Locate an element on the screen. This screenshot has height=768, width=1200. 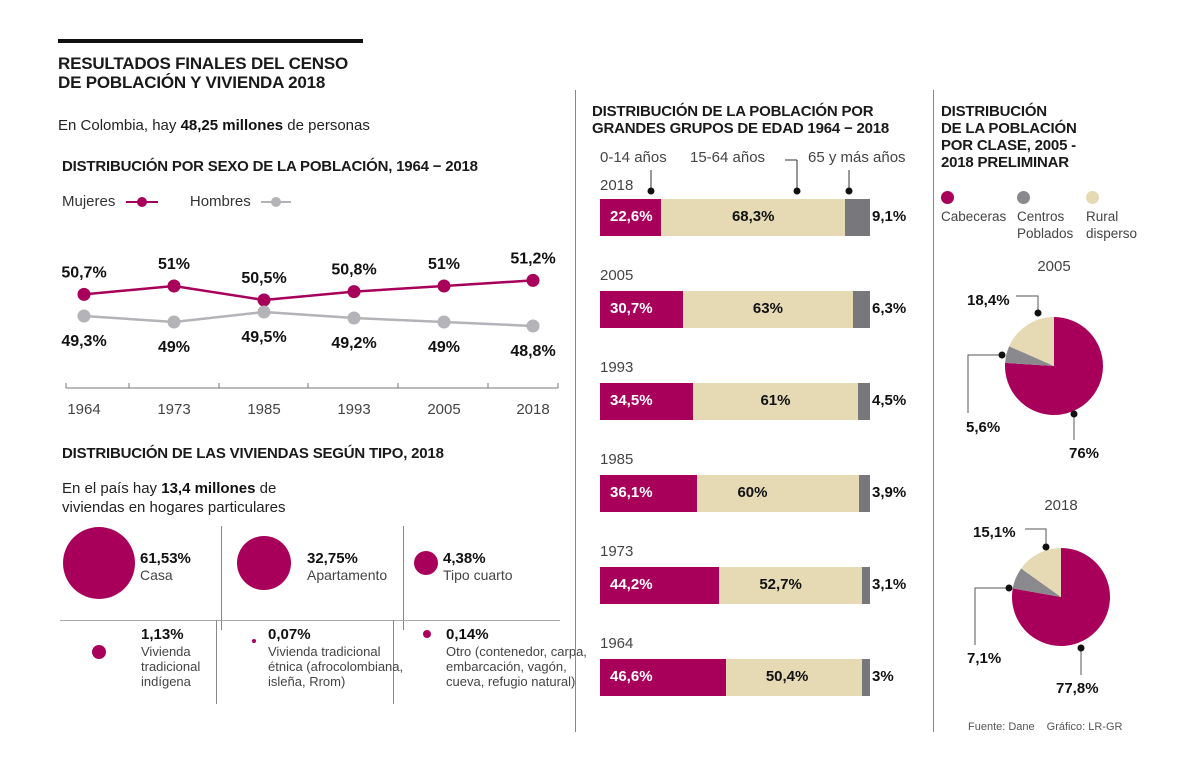
bar-year-label: 2005 is located at coordinates (617, 275).